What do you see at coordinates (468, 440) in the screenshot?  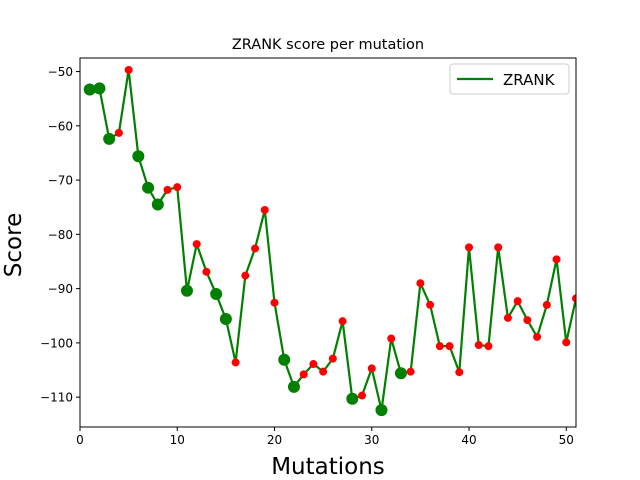 I see `x-tick-label: 40` at bounding box center [468, 440].